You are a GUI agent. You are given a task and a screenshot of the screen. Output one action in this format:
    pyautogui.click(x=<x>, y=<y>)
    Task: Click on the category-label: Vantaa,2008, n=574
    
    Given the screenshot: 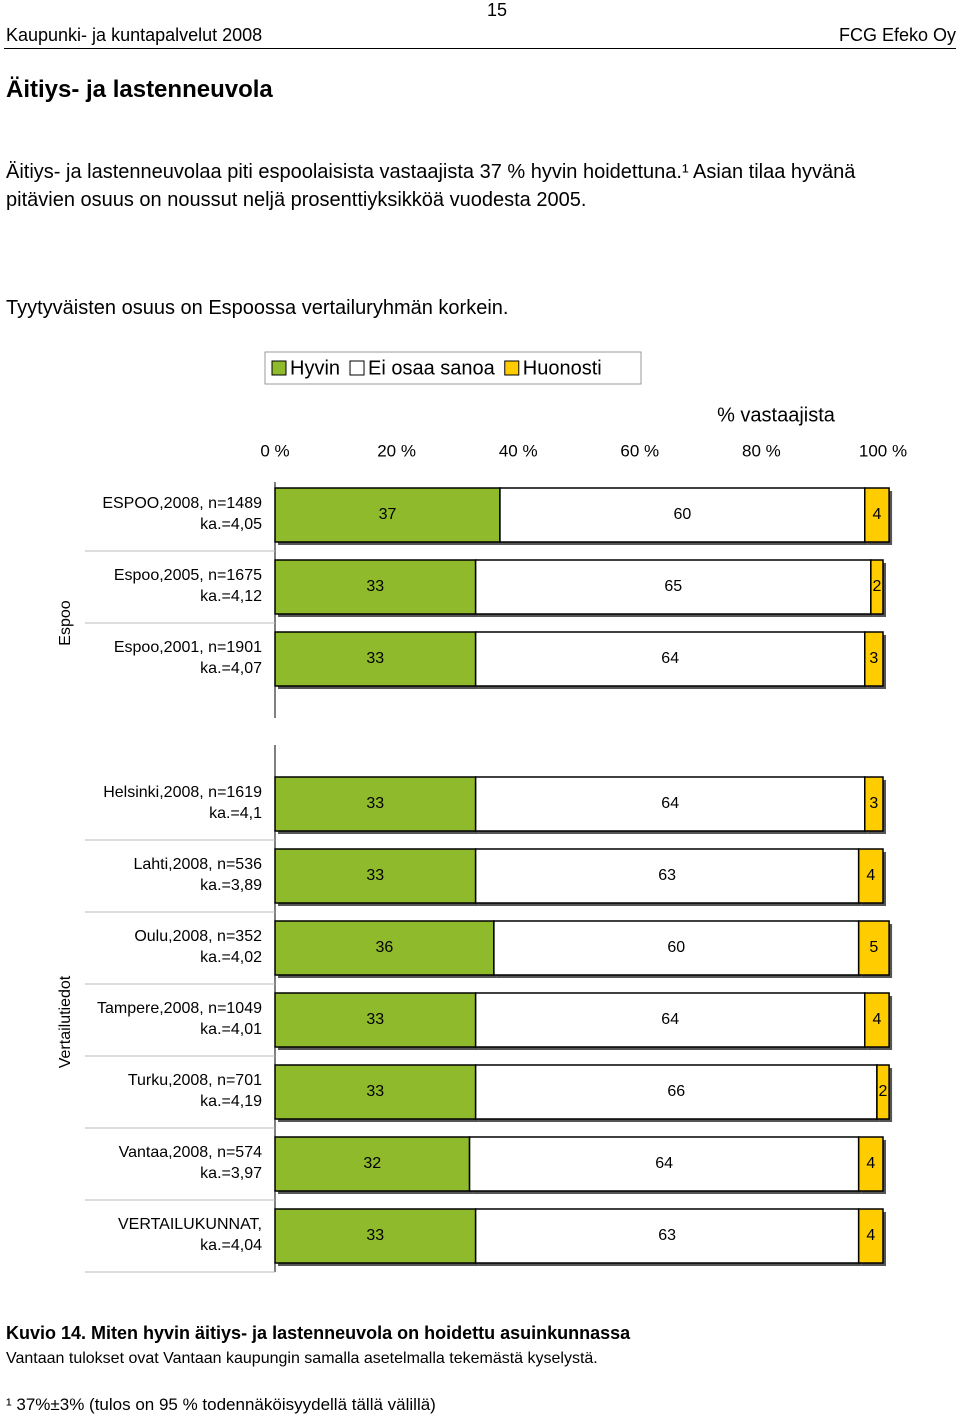 What is the action you would take?
    pyautogui.click(x=190, y=1152)
    